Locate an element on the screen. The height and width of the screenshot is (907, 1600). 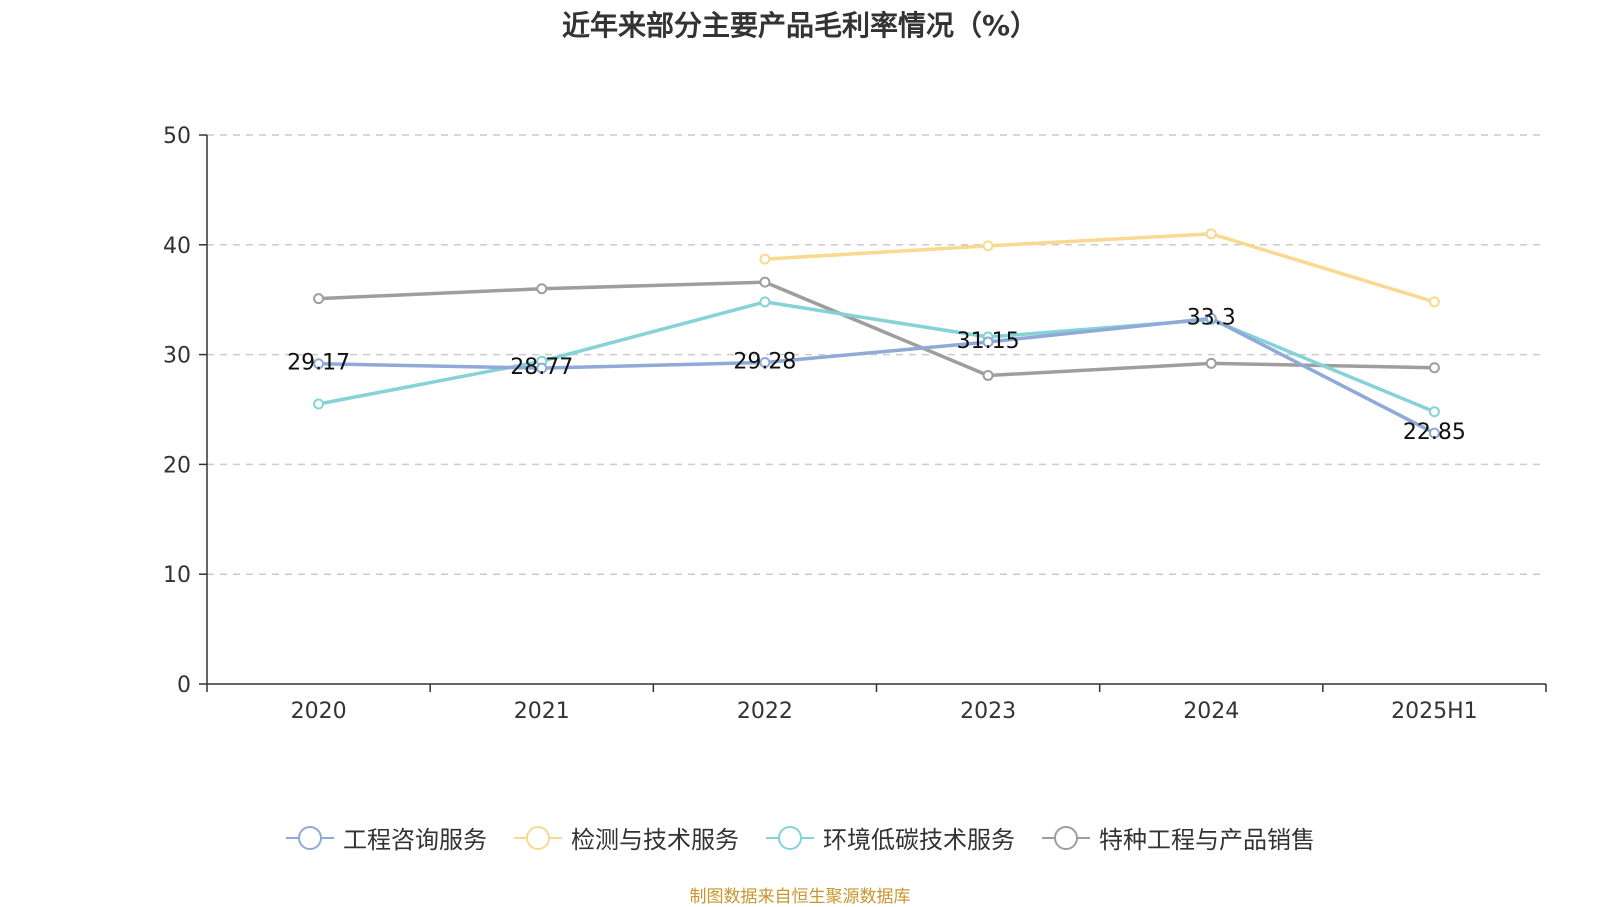
chart-legend: 工程咨询服务 检测与技术服务 环境低碳技术服务 特种工程与产品销售 is located at coordinates (800, 837).